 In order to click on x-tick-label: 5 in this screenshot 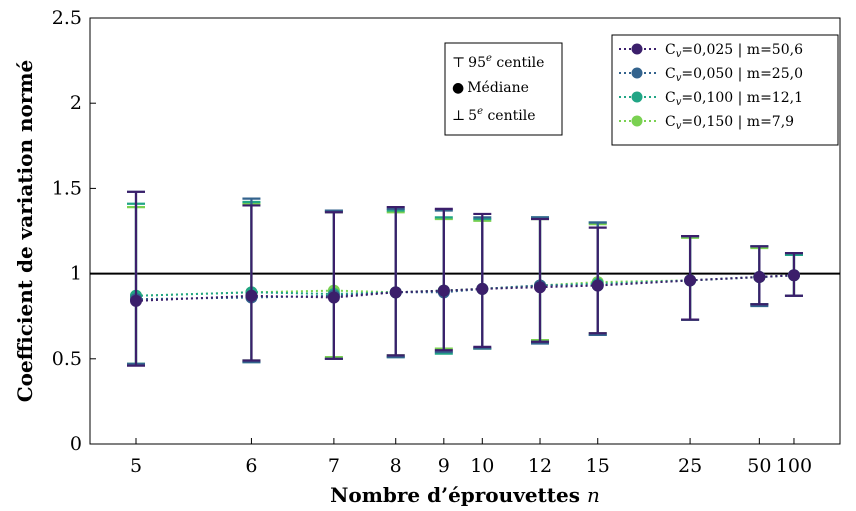, I will do `click(136, 466)`.